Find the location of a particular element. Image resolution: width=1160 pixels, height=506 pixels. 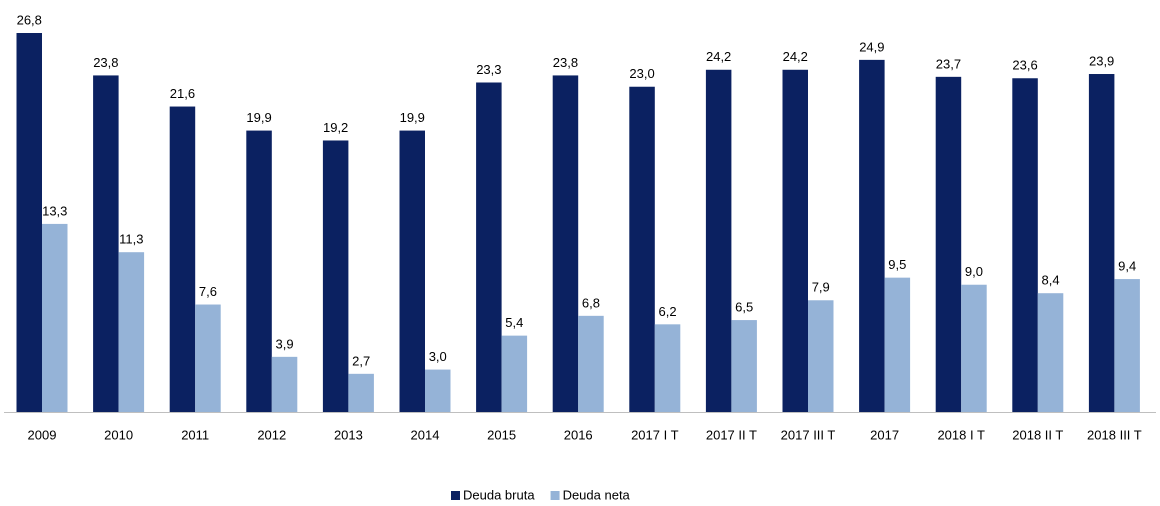

data-label: 3,9 is located at coordinates (285, 343).